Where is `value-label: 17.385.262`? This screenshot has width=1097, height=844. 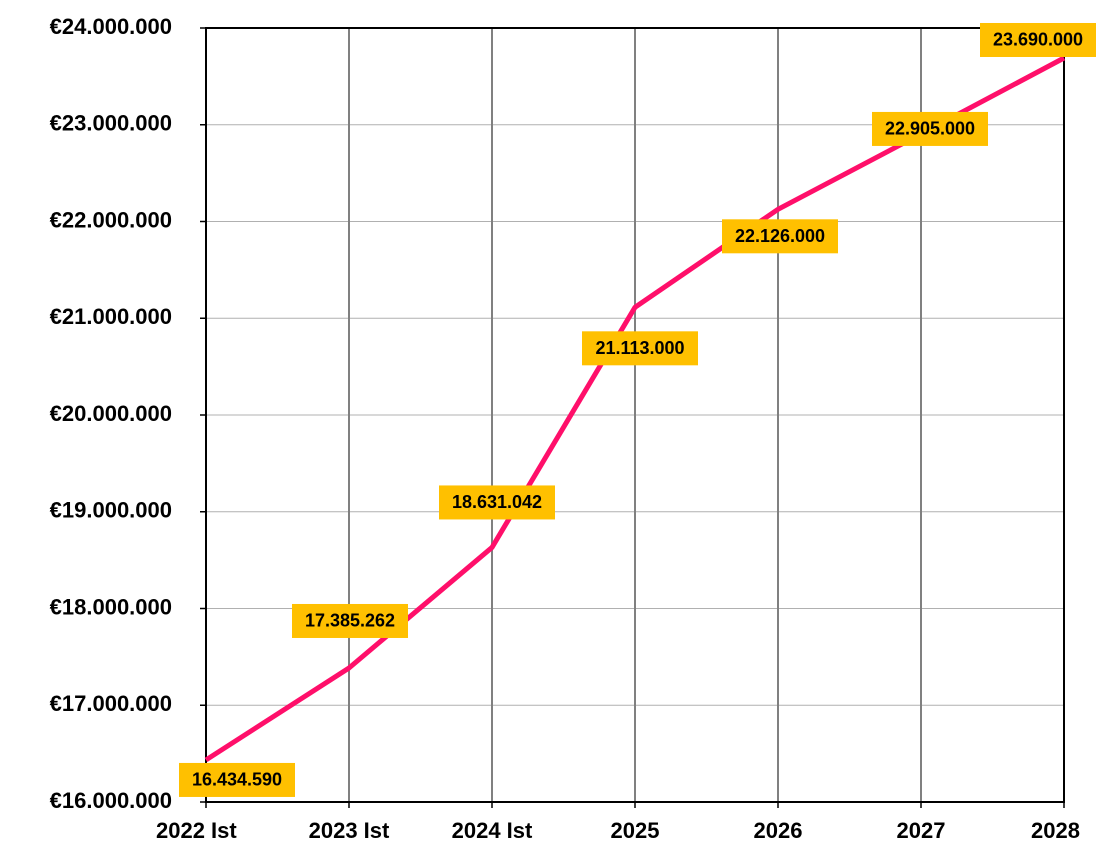 value-label: 17.385.262 is located at coordinates (350, 621).